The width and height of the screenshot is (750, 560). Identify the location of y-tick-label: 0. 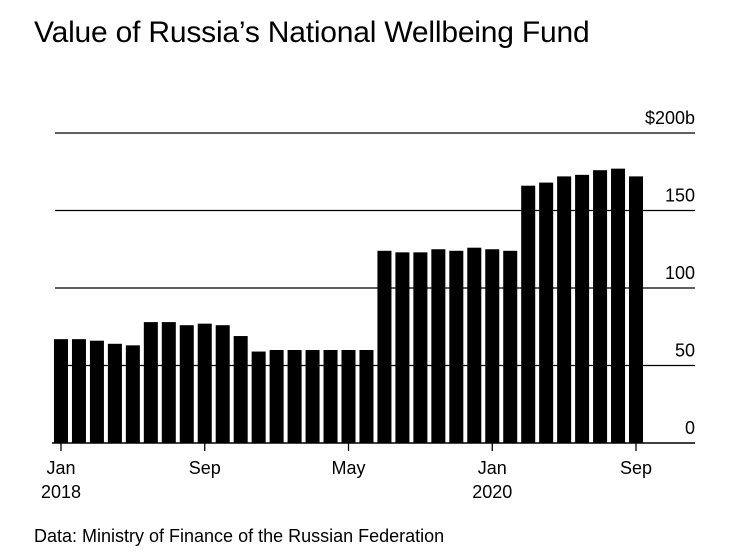
(690, 428).